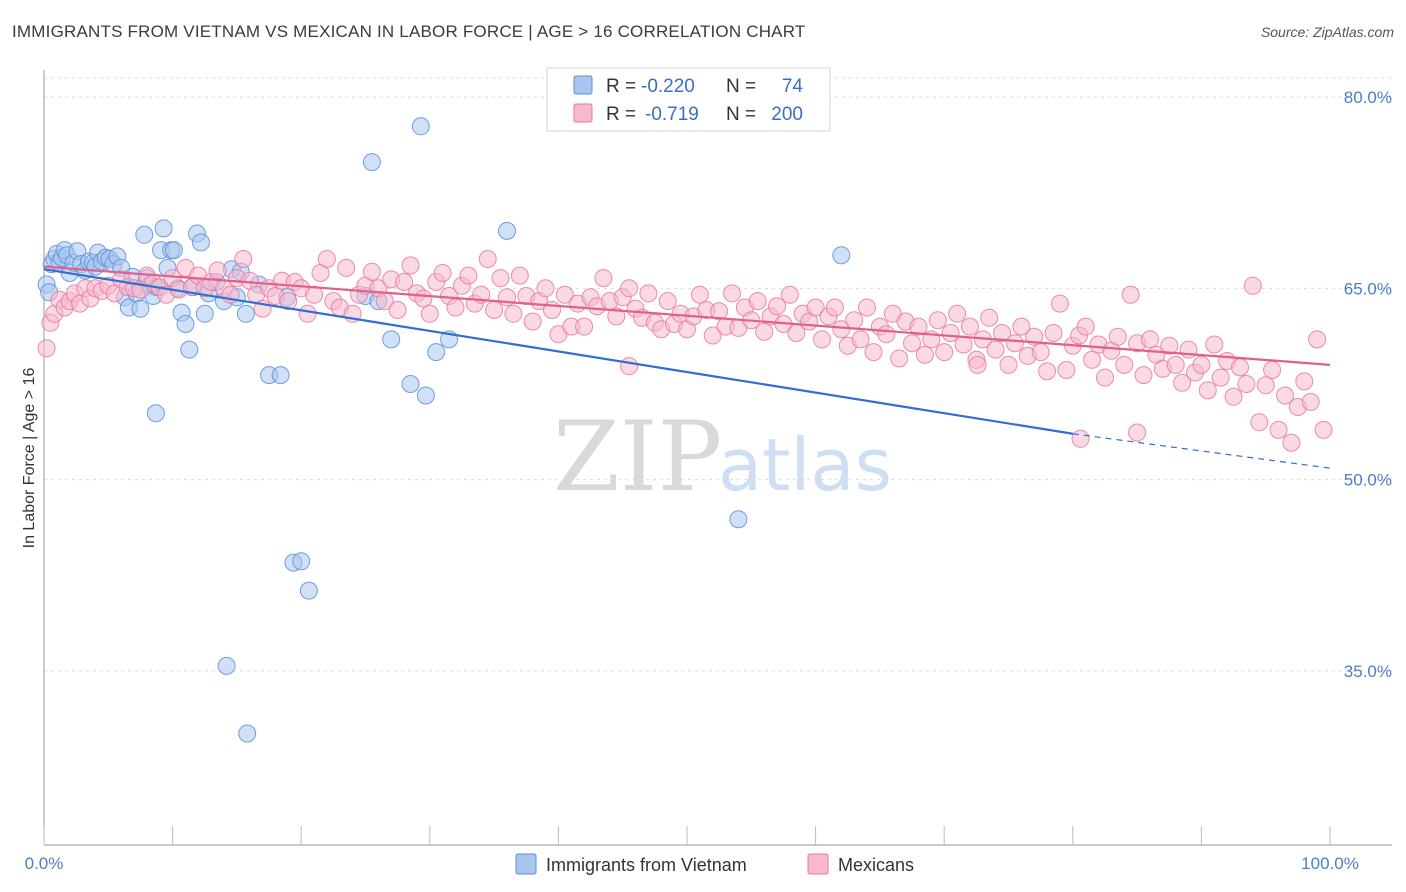 The image size is (1406, 892). Describe the element at coordinates (741, 86) in the screenshot. I see `legend-n-label-vietnam: N =` at that location.